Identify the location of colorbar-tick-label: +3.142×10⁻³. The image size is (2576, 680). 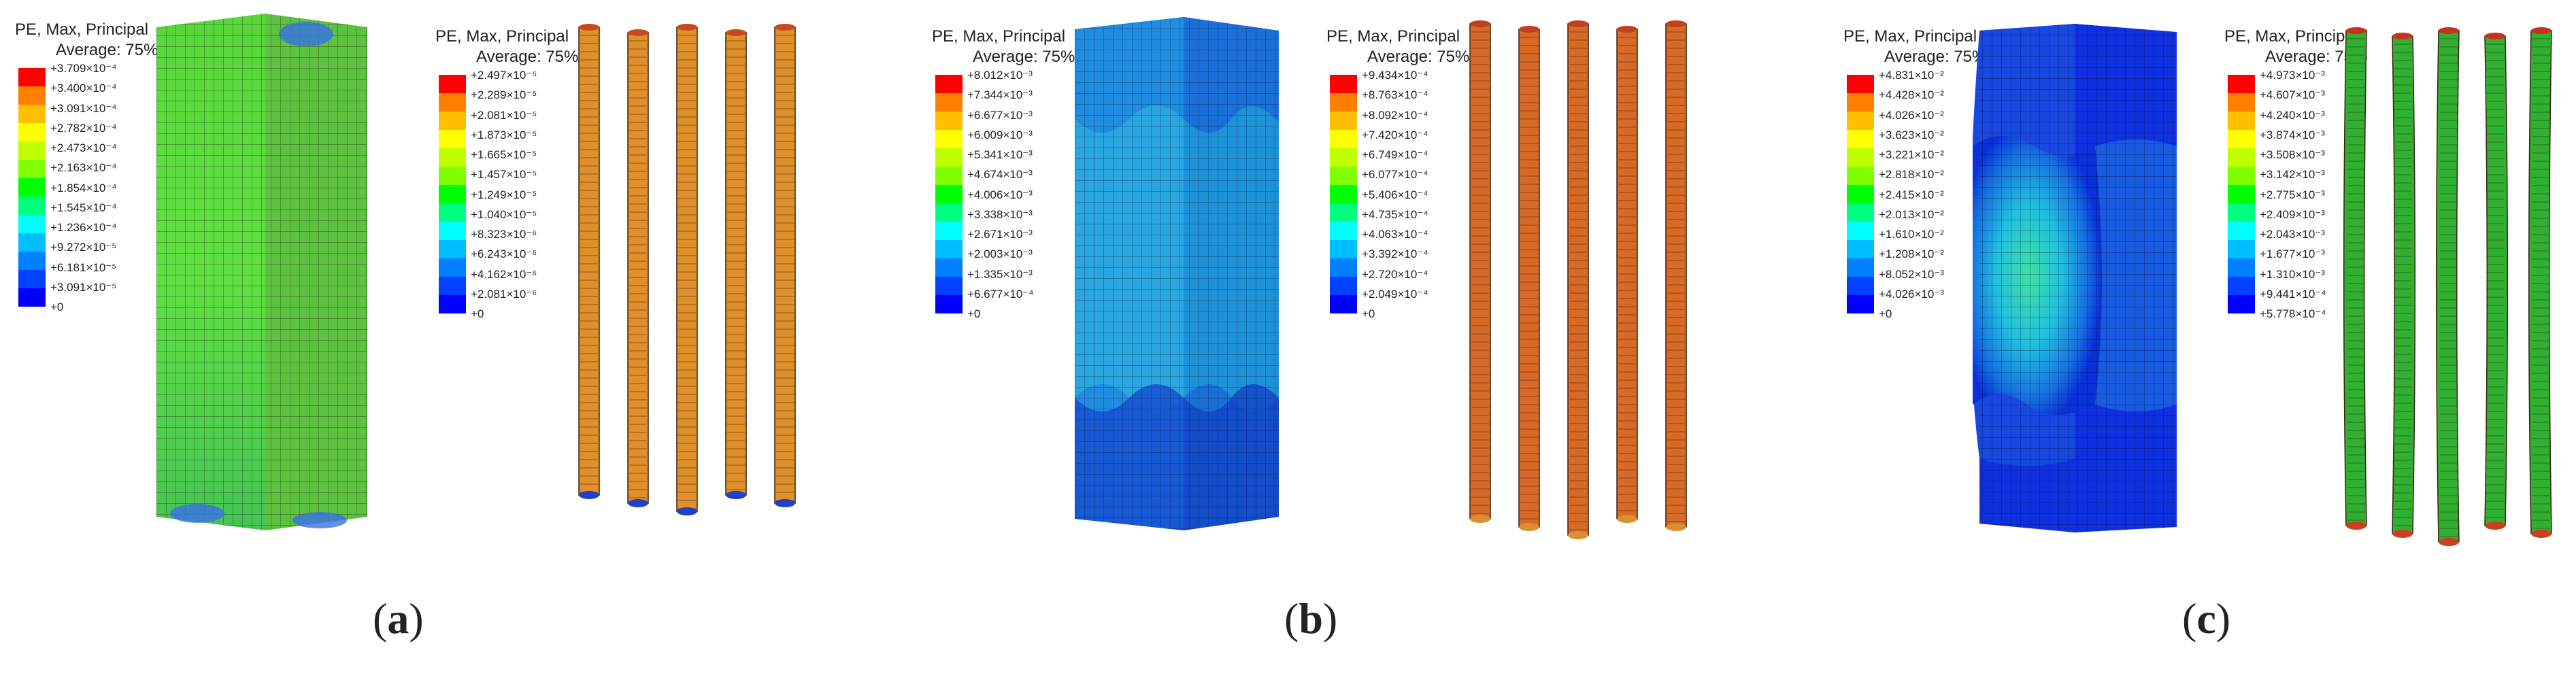
(2292, 175).